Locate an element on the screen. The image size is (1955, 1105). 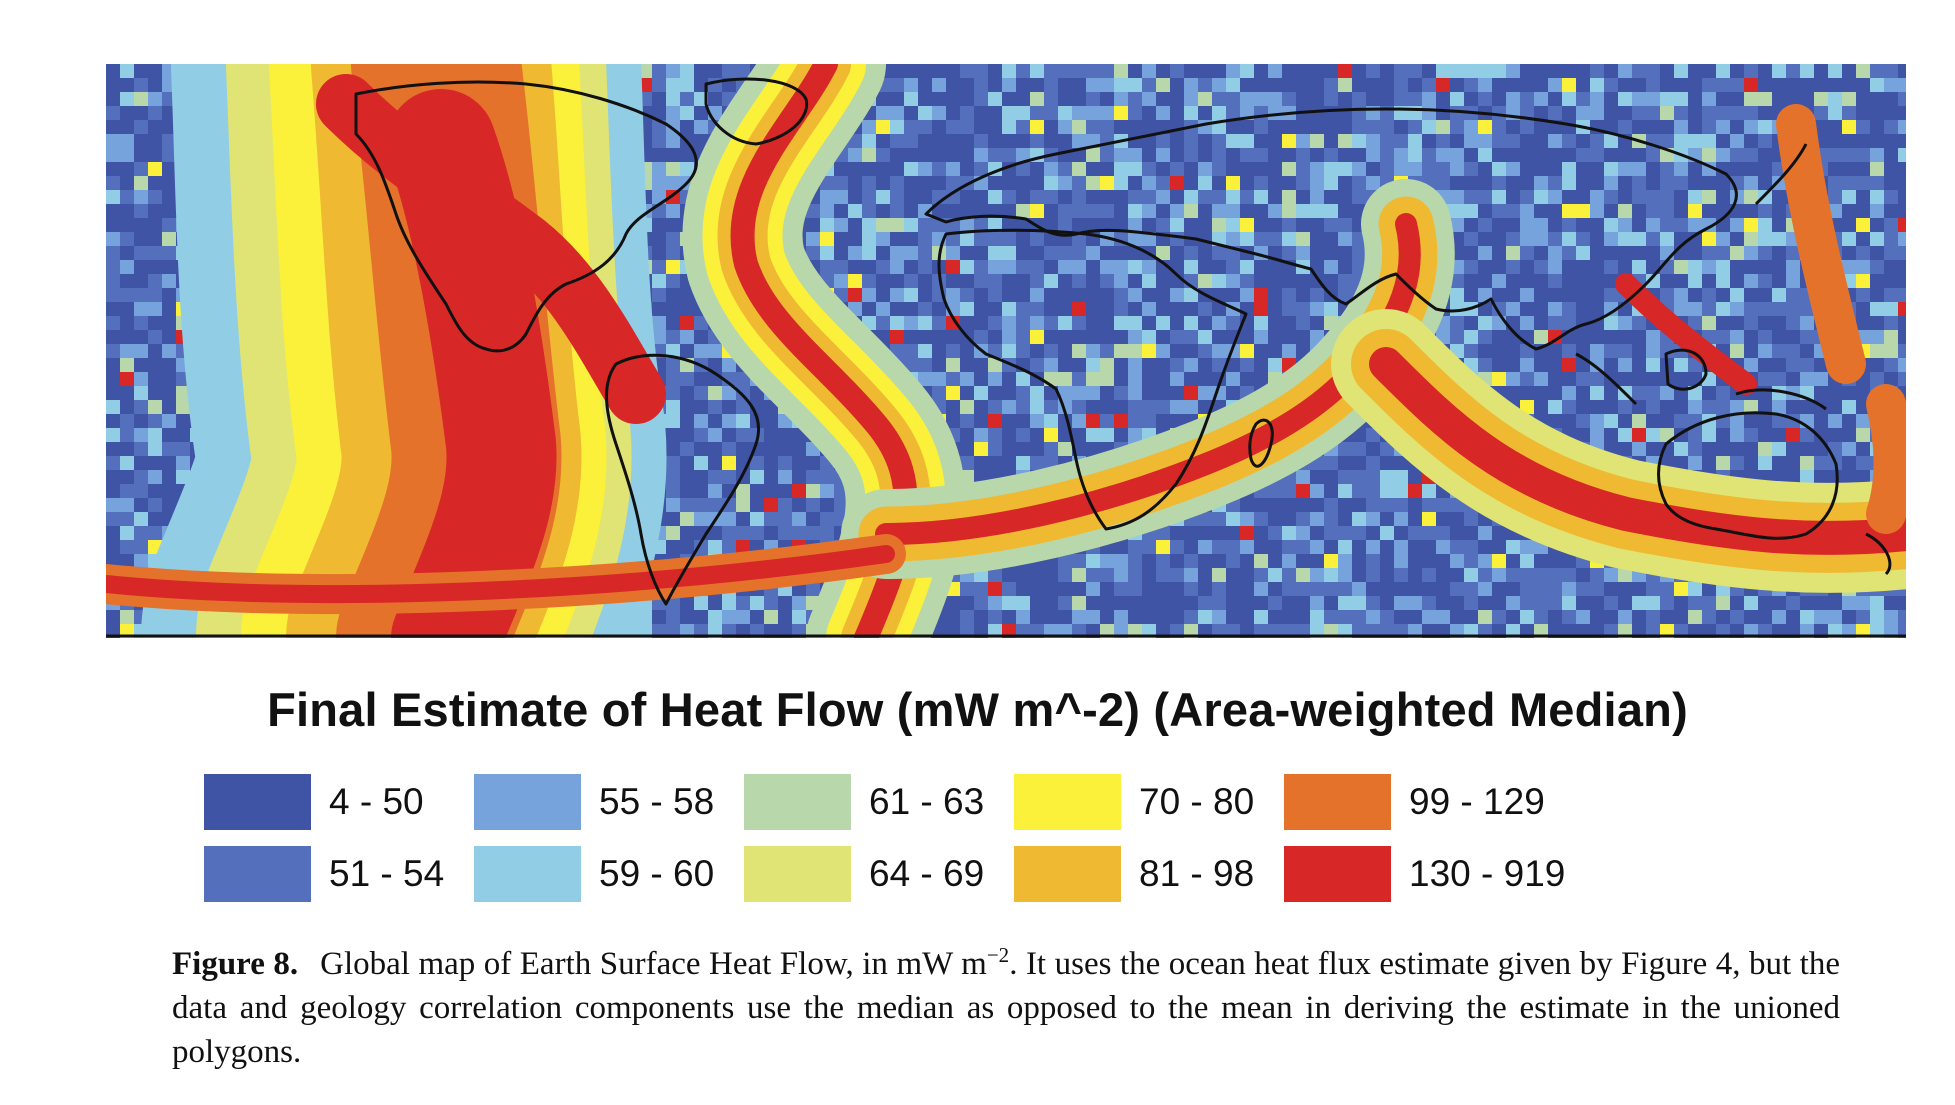
figure-label: Figure 8. is located at coordinates (235, 964).